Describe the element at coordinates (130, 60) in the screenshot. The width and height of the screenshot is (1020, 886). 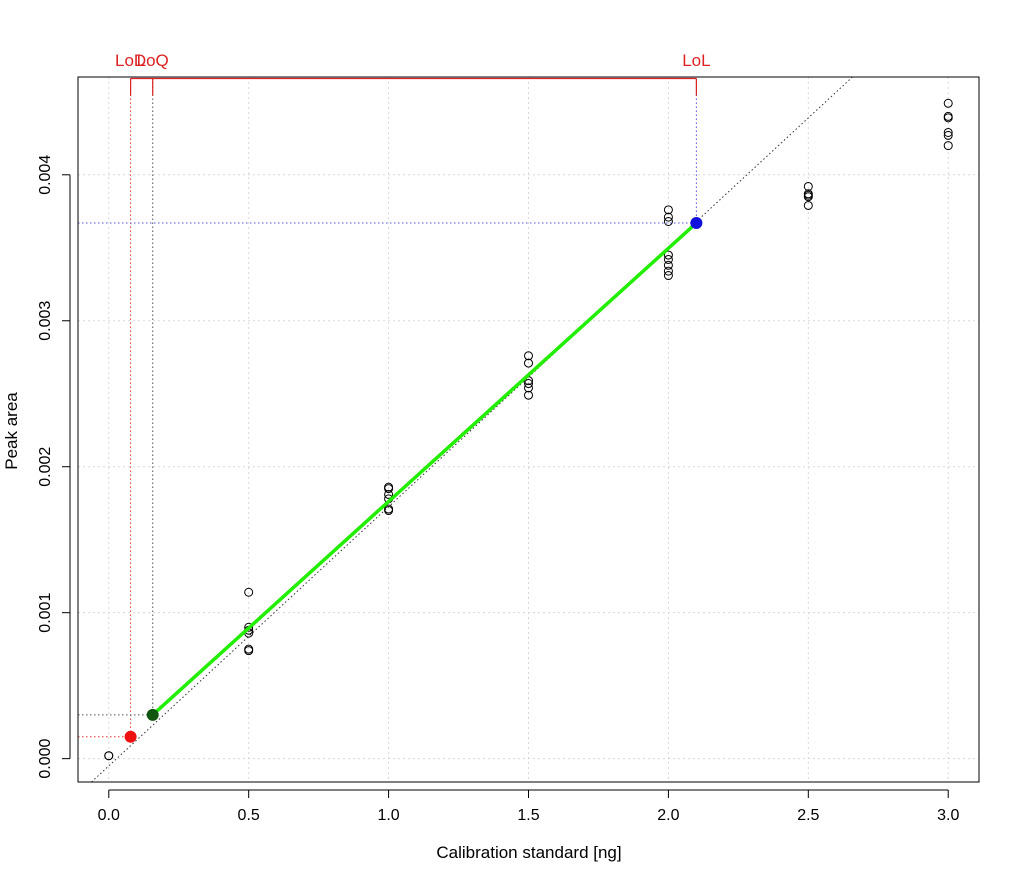
I see `limit-label-lod: LoD` at that location.